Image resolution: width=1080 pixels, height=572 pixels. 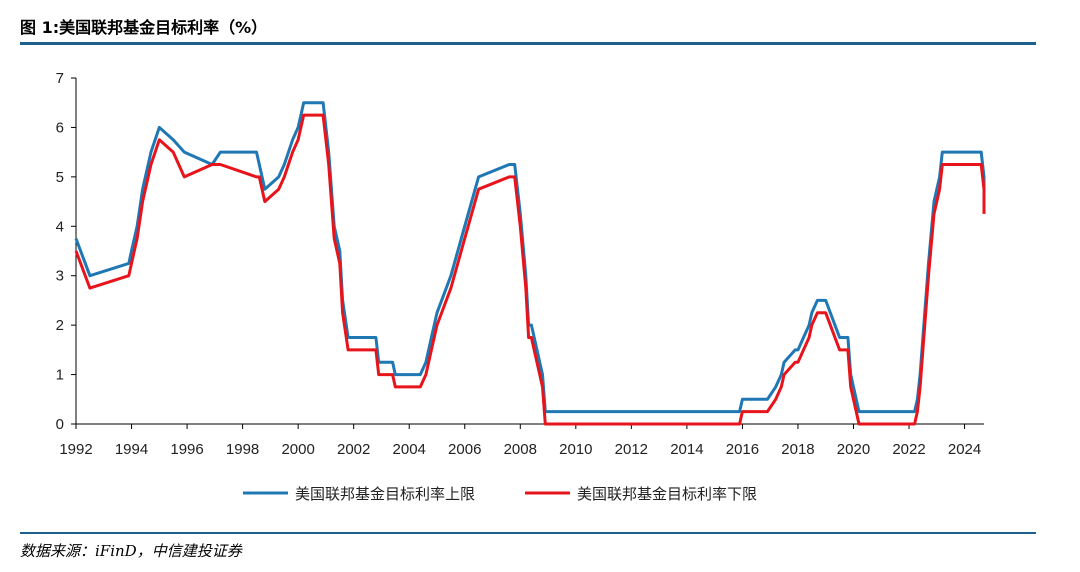 What do you see at coordinates (575, 449) in the screenshot?
I see `x-tick-label: 2010` at bounding box center [575, 449].